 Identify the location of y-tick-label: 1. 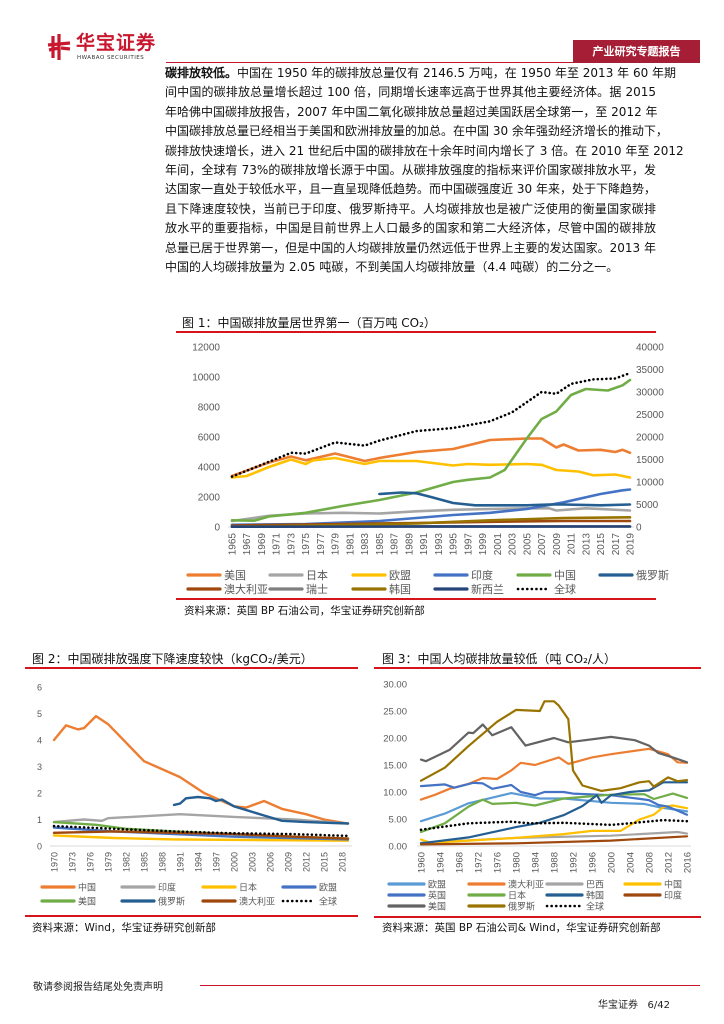
(39, 820).